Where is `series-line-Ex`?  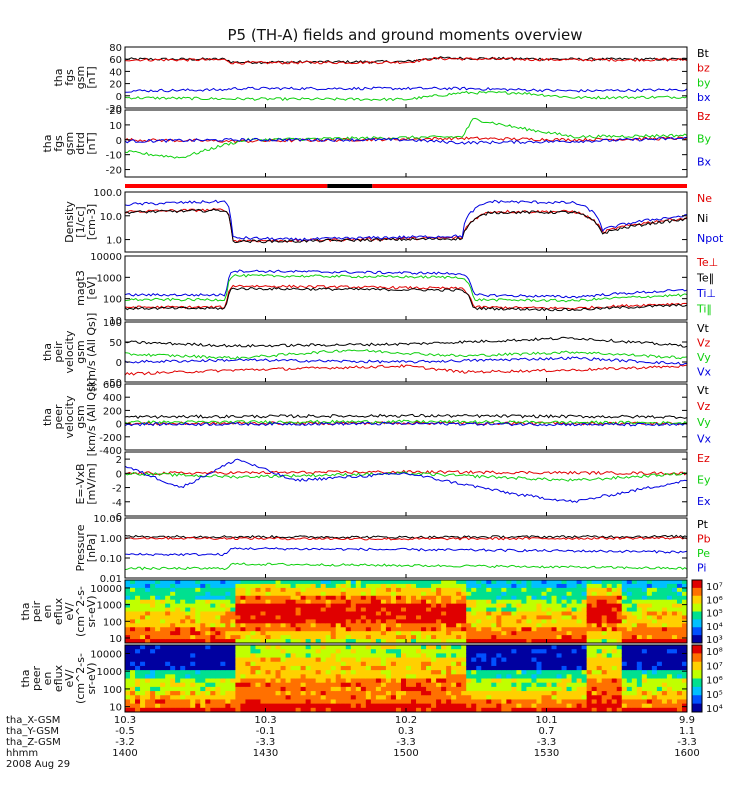
series-line-Ex is located at coordinates (406, 481).